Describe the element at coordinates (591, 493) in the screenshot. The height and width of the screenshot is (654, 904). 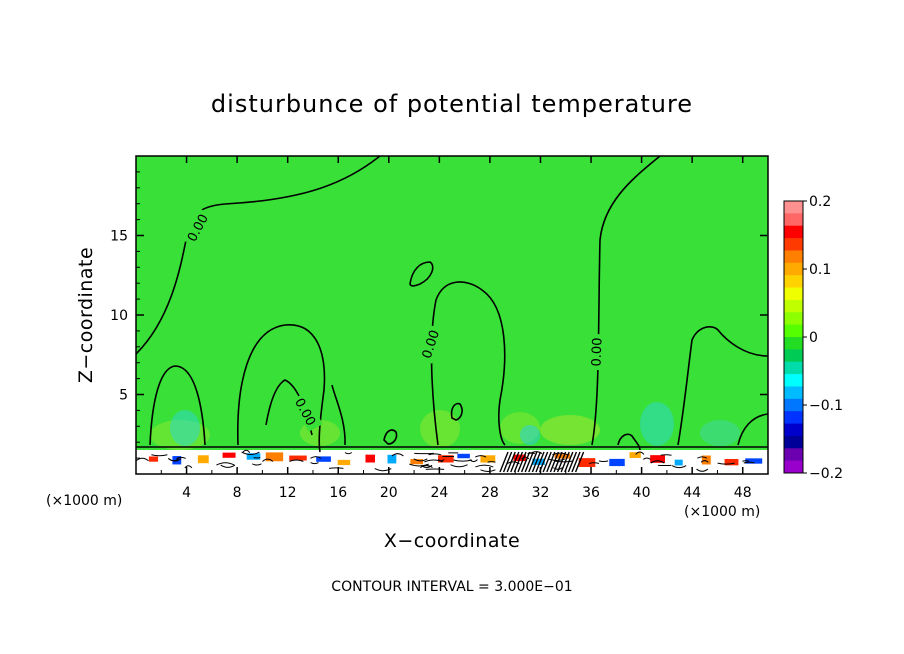
I see `x-tick-label-8: 36` at that location.